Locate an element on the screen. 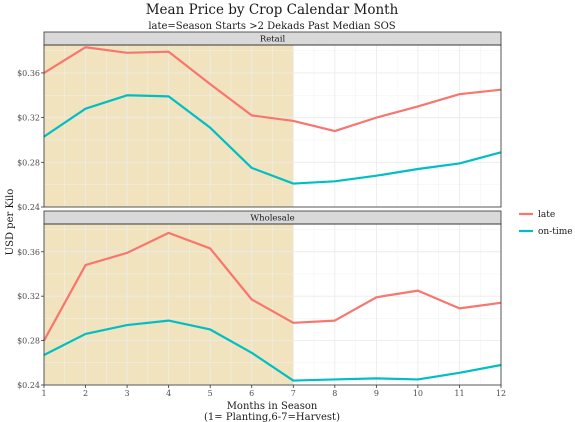 The width and height of the screenshot is (575, 422). x-tick-label: 12 is located at coordinates (501, 393).